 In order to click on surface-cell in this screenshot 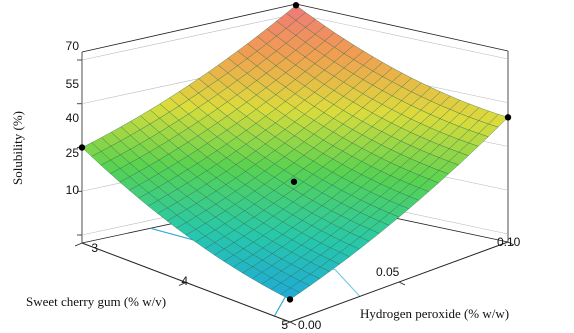, I will do `click(290, 293)`.